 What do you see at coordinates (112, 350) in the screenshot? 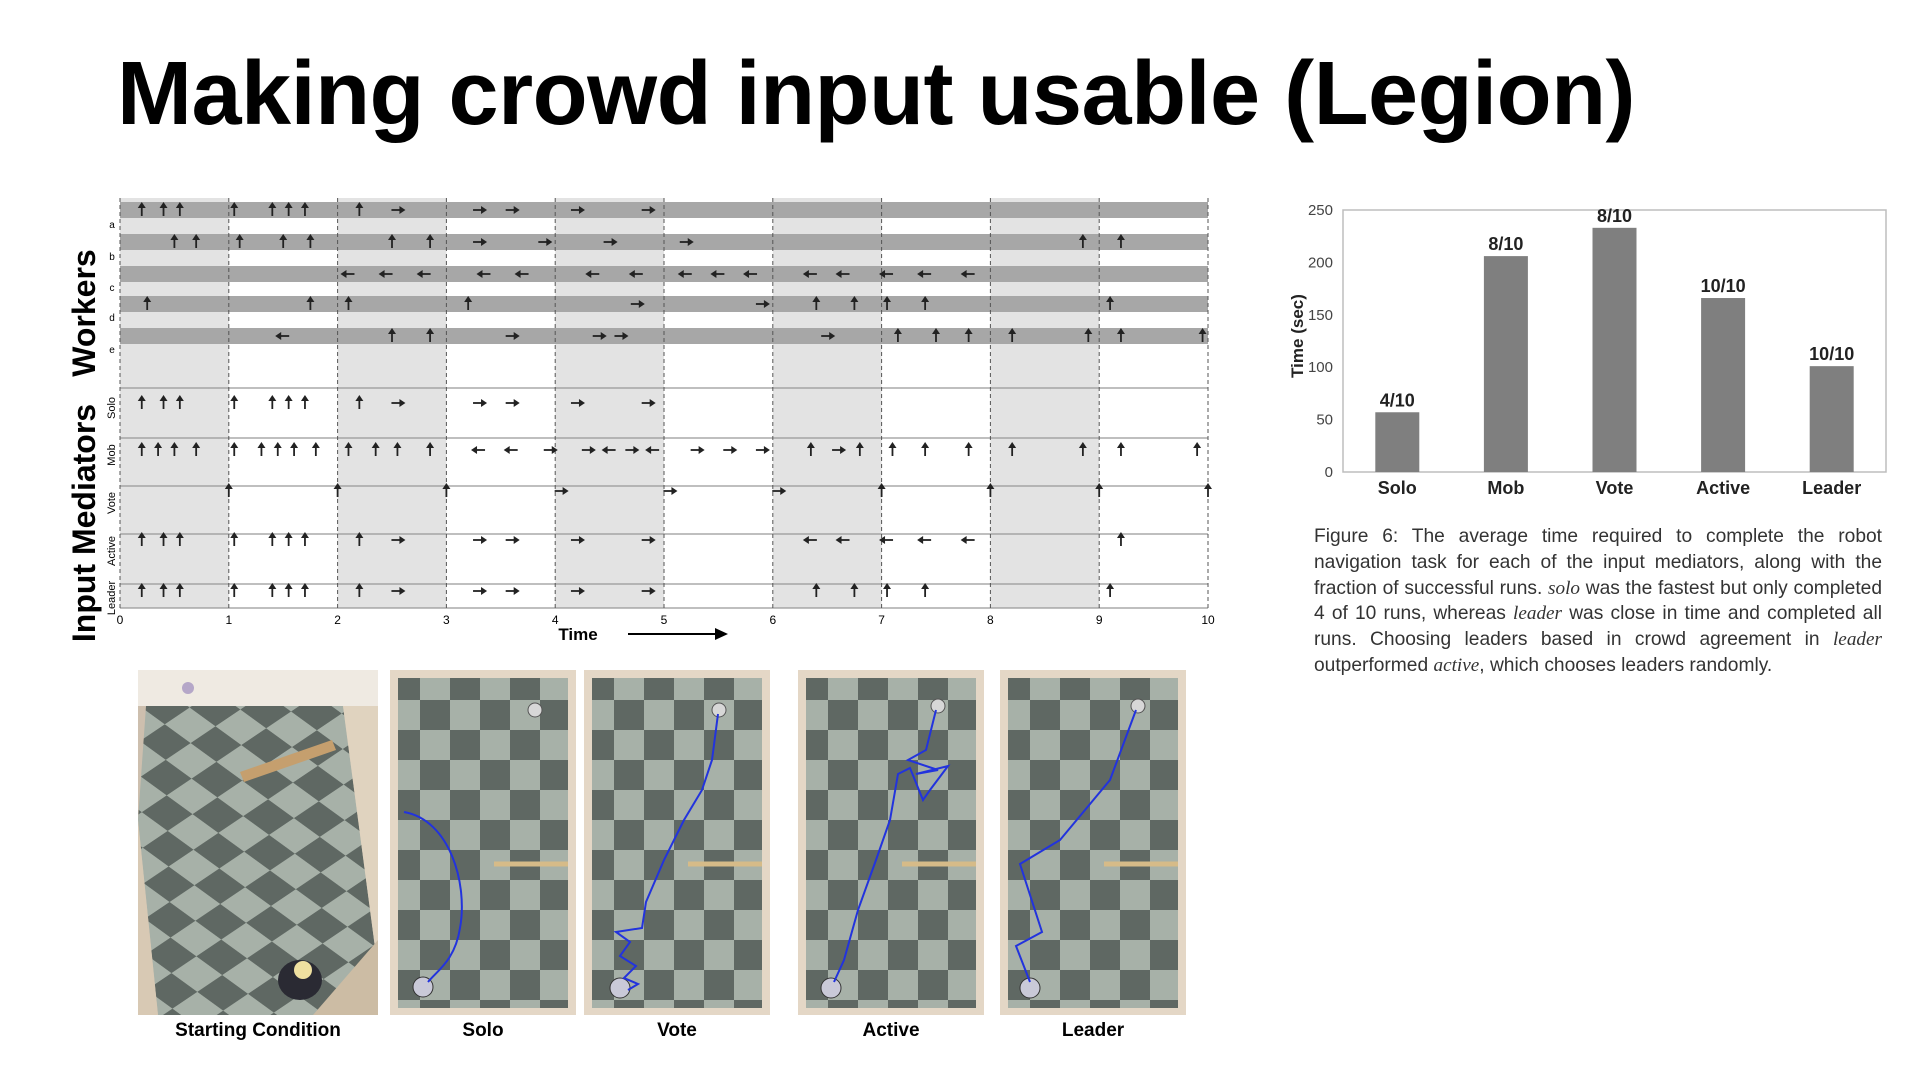
I see `worker-row-label: e` at bounding box center [112, 350].